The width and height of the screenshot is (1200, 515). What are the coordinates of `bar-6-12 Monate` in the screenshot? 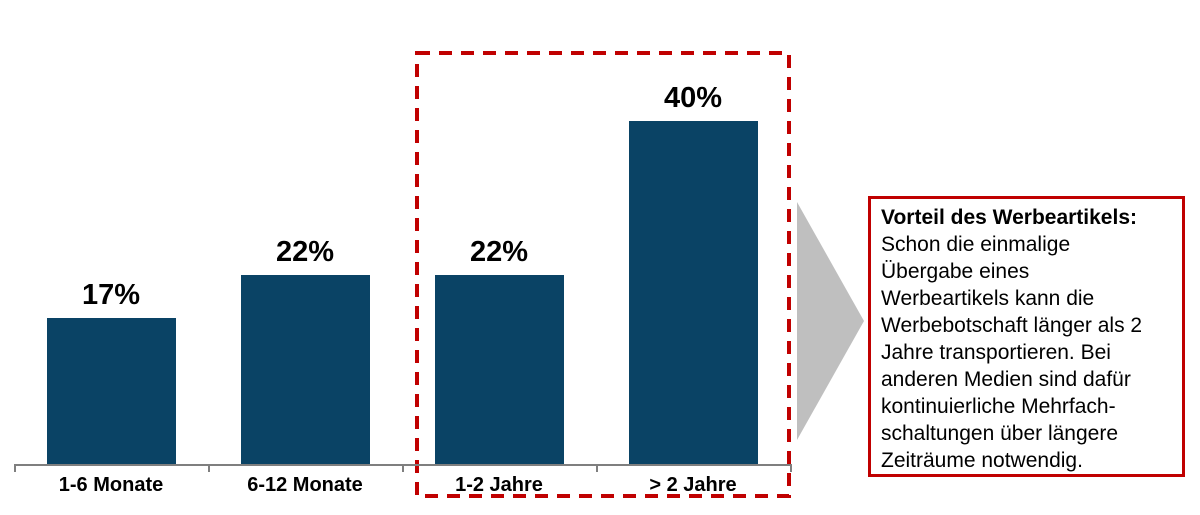 It's located at (305, 369).